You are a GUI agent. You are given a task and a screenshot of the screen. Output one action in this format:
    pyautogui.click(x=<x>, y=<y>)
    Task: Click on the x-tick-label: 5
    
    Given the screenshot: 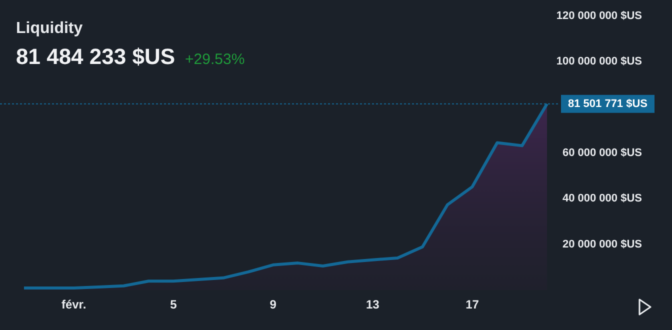 What is the action you would take?
    pyautogui.click(x=174, y=305)
    